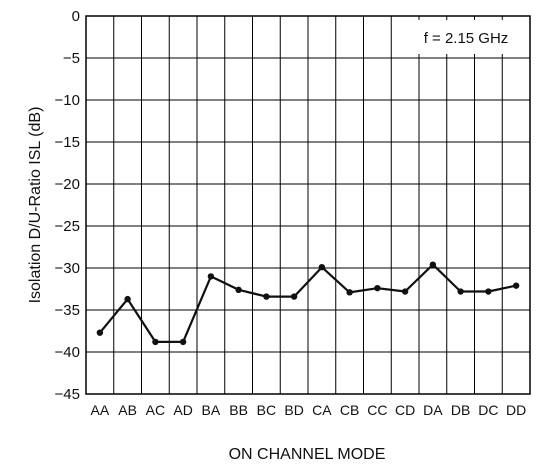 The width and height of the screenshot is (542, 468). Describe the element at coordinates (67, 394) in the screenshot. I see `y-tick-label: −45` at that location.